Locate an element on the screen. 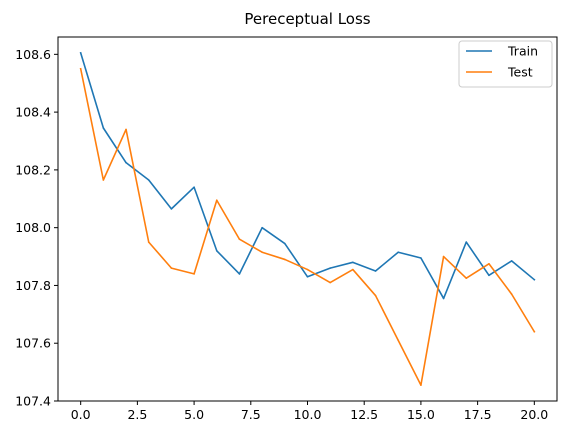  legend-box is located at coordinates (505, 64).